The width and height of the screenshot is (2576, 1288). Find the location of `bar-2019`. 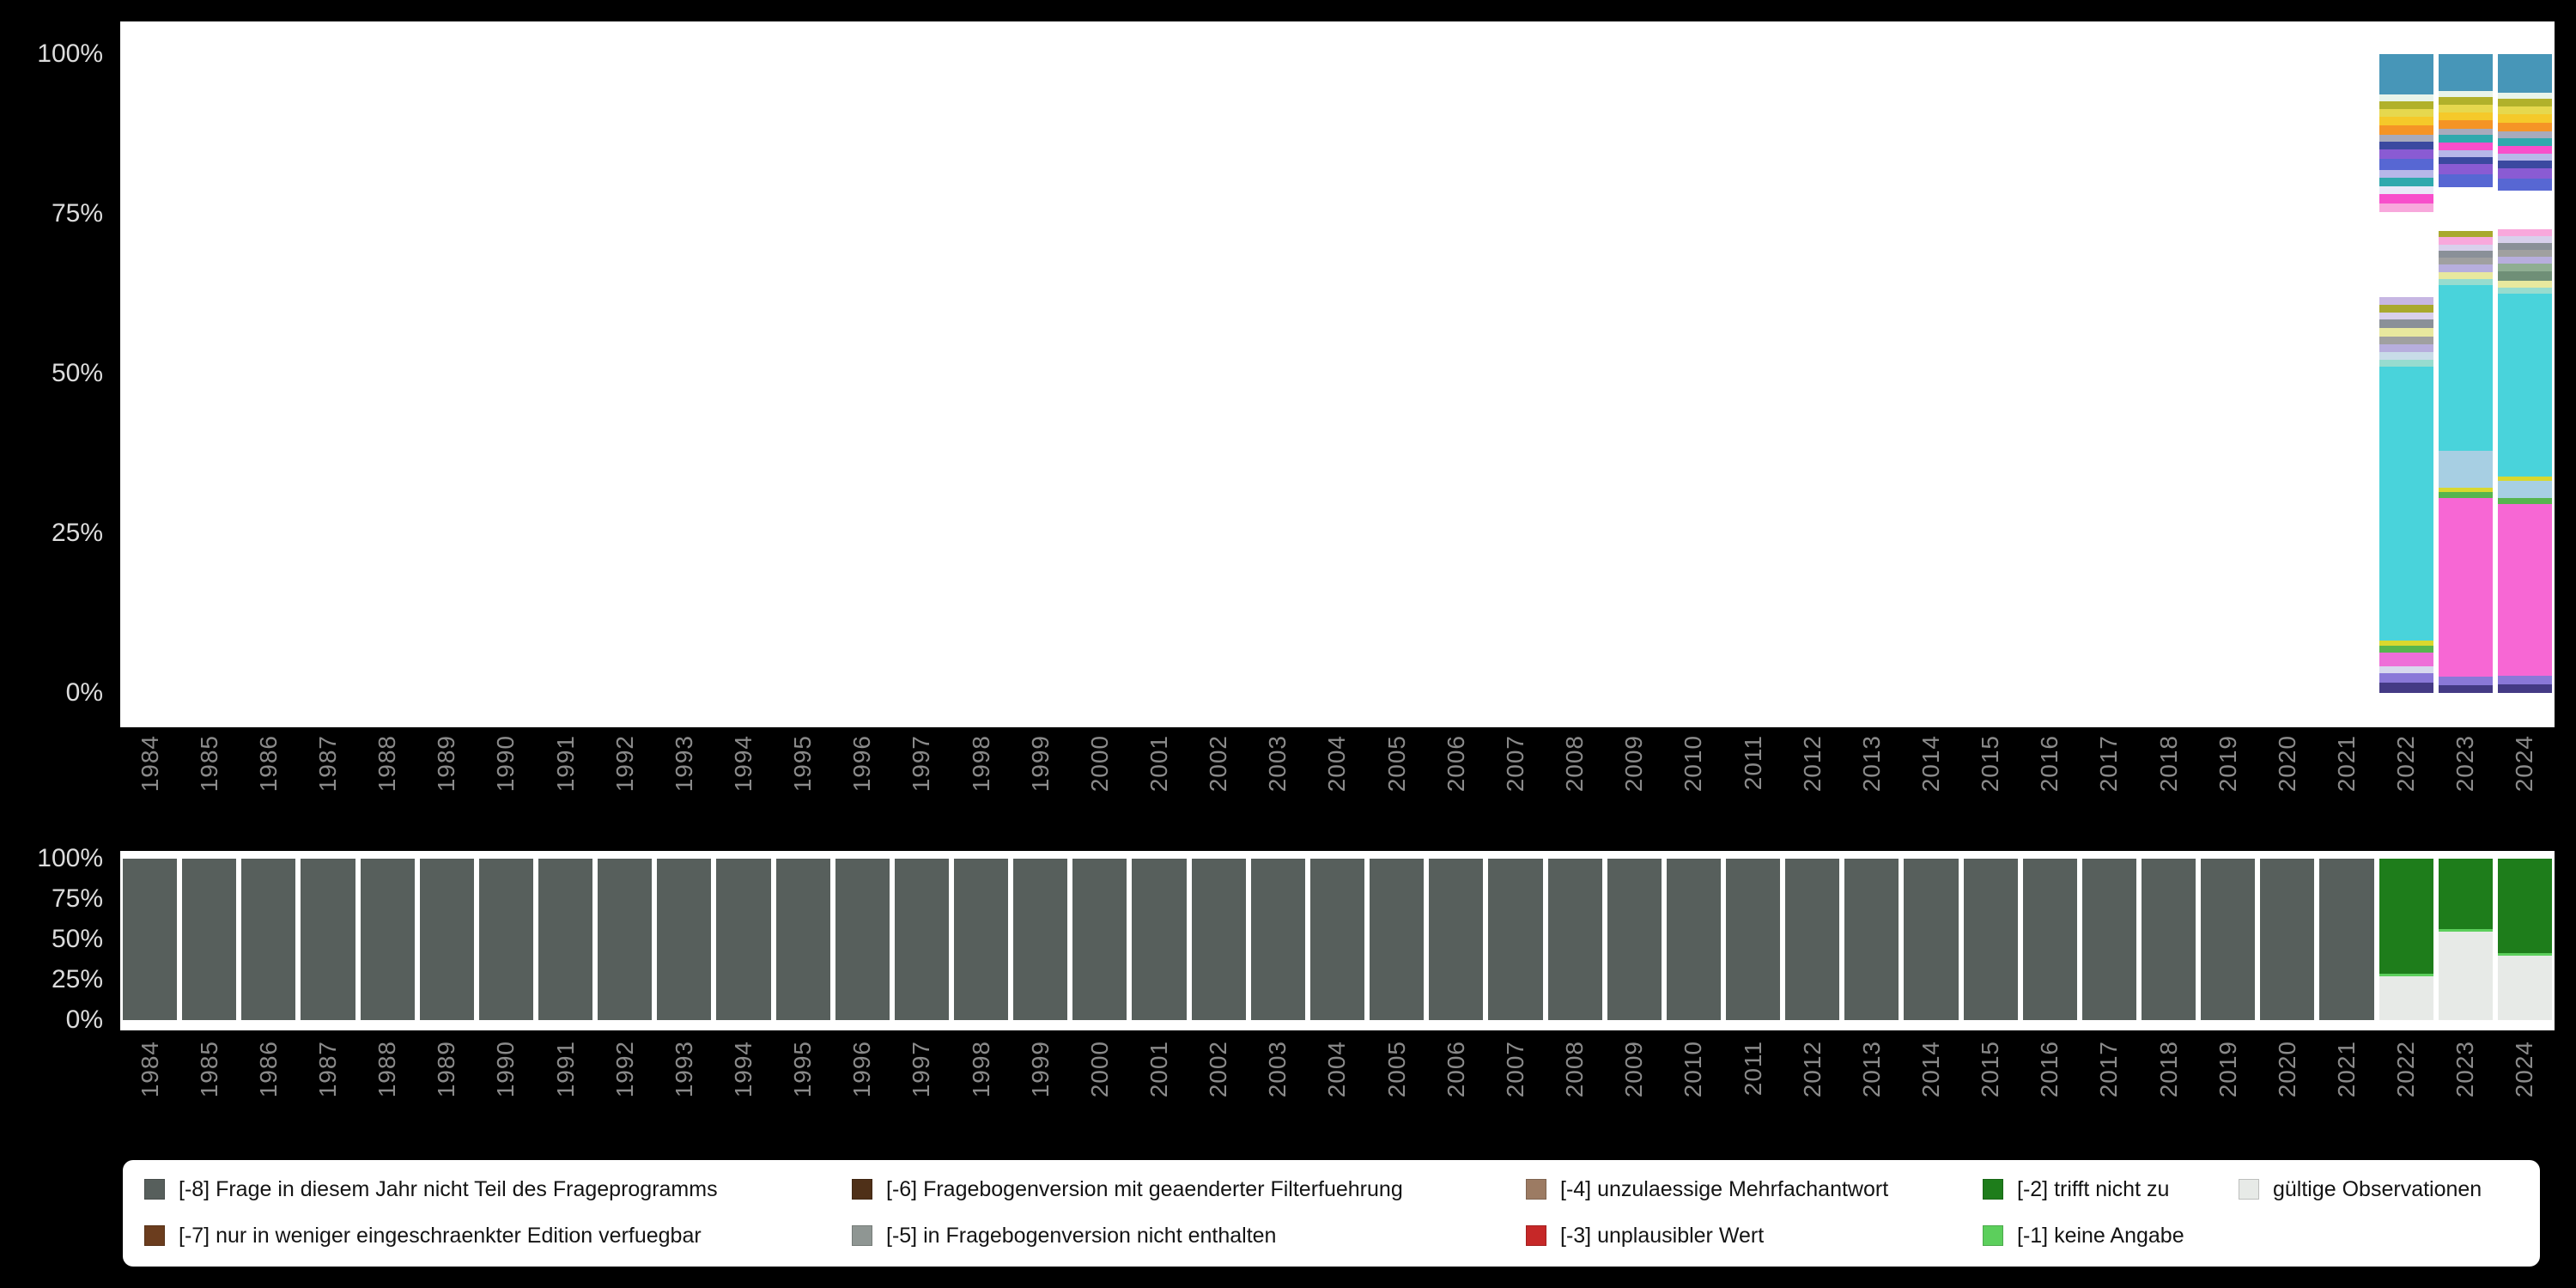

bar-2019 is located at coordinates (2229, 940).